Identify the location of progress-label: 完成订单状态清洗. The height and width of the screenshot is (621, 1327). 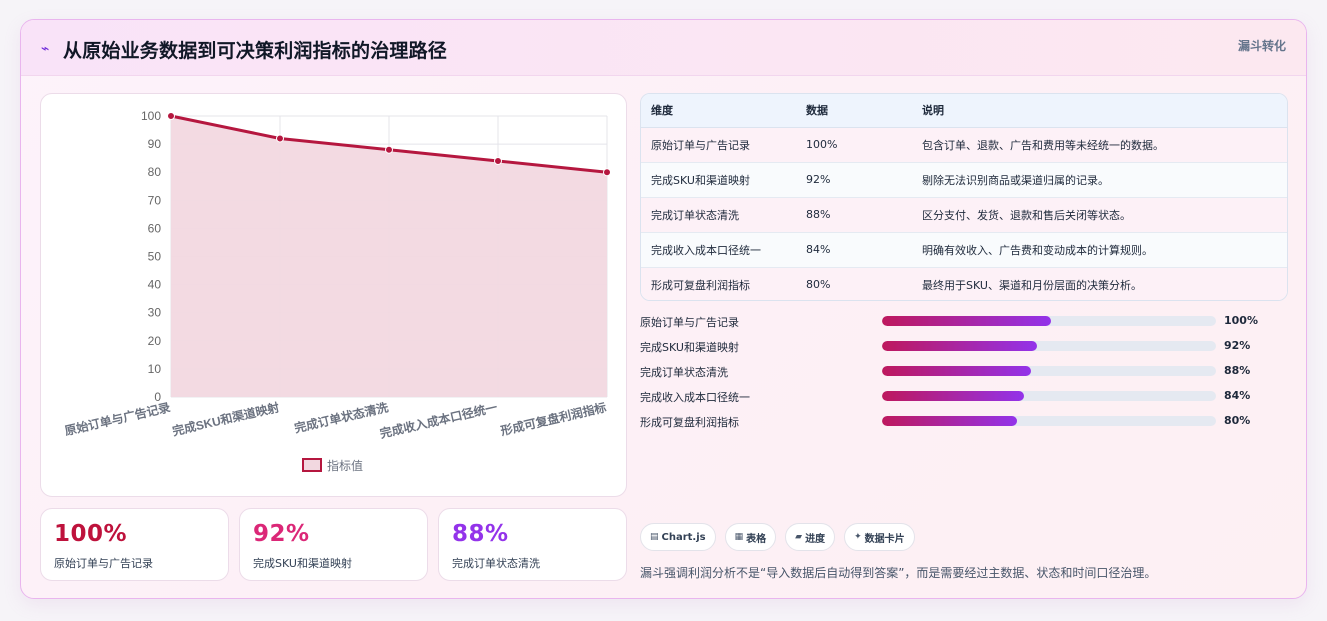
(684, 372).